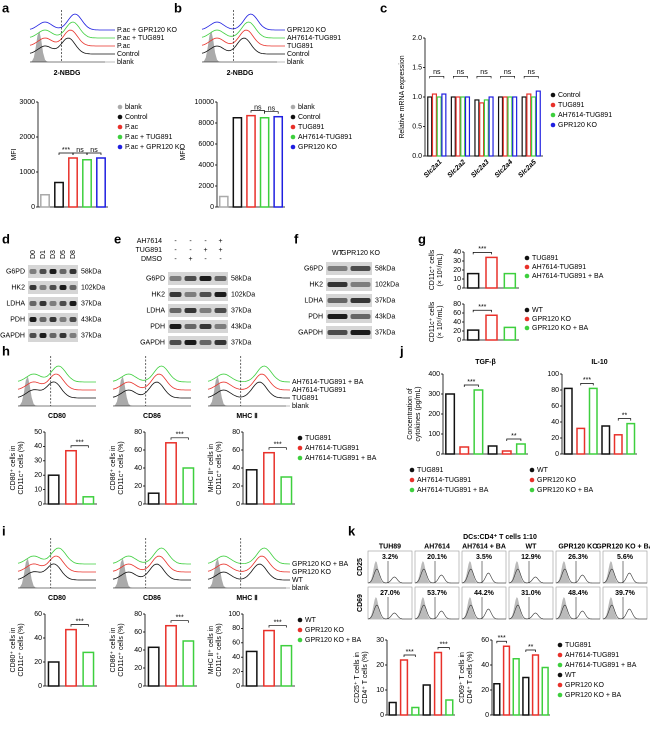 This screenshot has width=650, height=734. I want to click on panel-letter: c, so click(383, 7).